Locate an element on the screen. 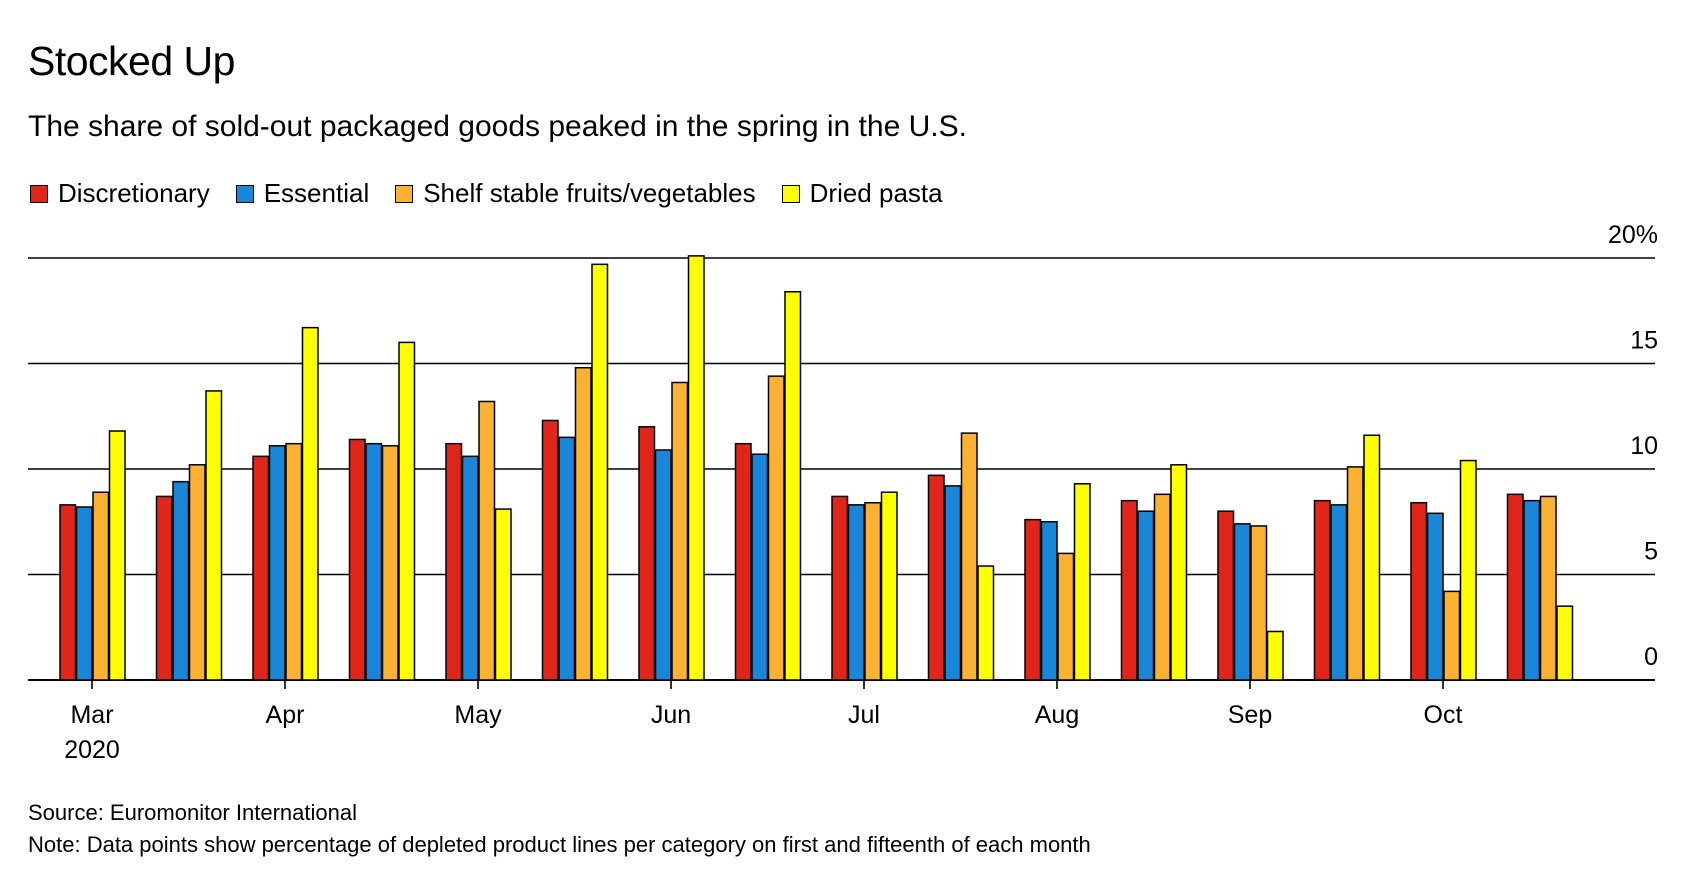 This screenshot has width=1696, height=878. x-tick-label: Oct is located at coordinates (1443, 715).